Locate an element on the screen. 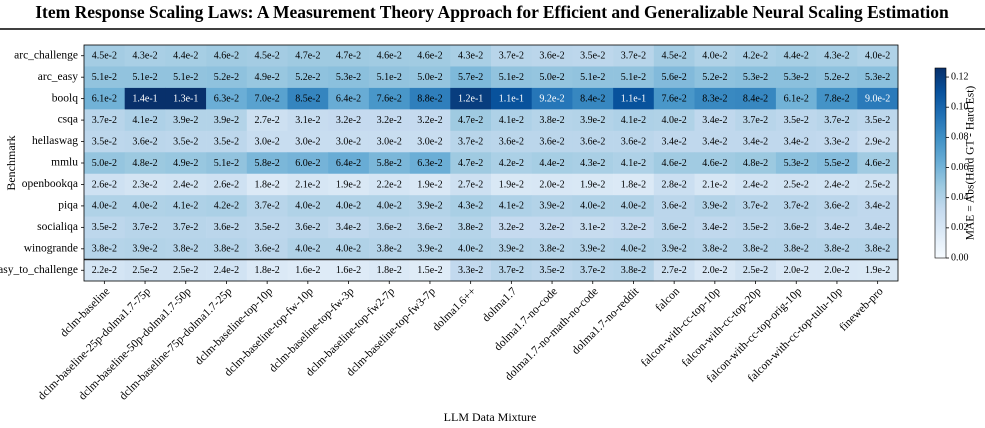 Image resolution: width=985 pixels, height=428 pixels. cell-label: 1.8e-2 is located at coordinates (267, 184).